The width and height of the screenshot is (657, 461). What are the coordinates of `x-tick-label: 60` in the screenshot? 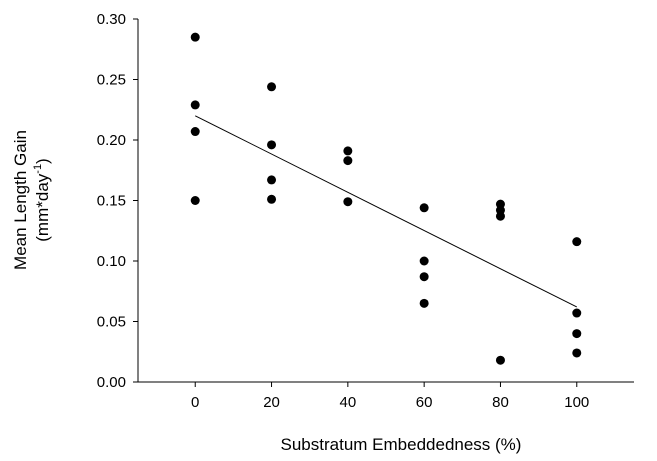 It's located at (424, 402).